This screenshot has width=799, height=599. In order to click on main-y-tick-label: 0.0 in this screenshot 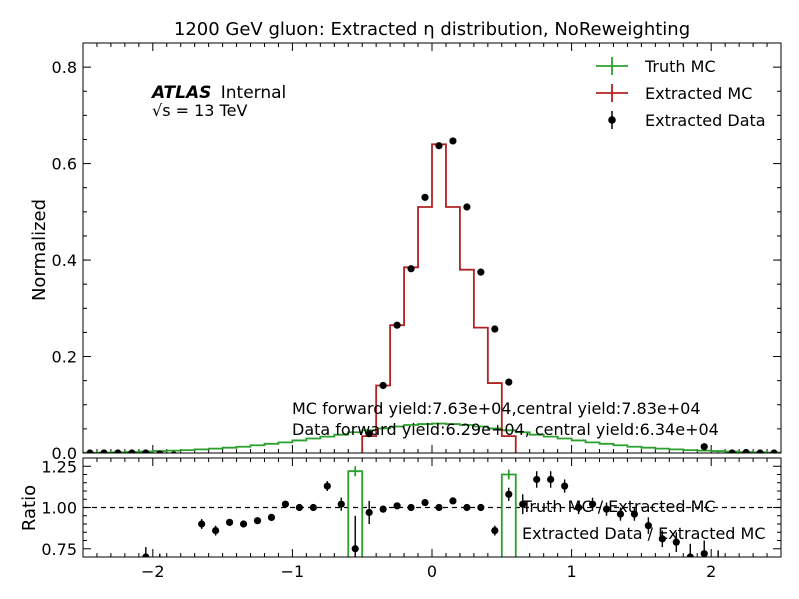, I will do `click(64, 453)`.